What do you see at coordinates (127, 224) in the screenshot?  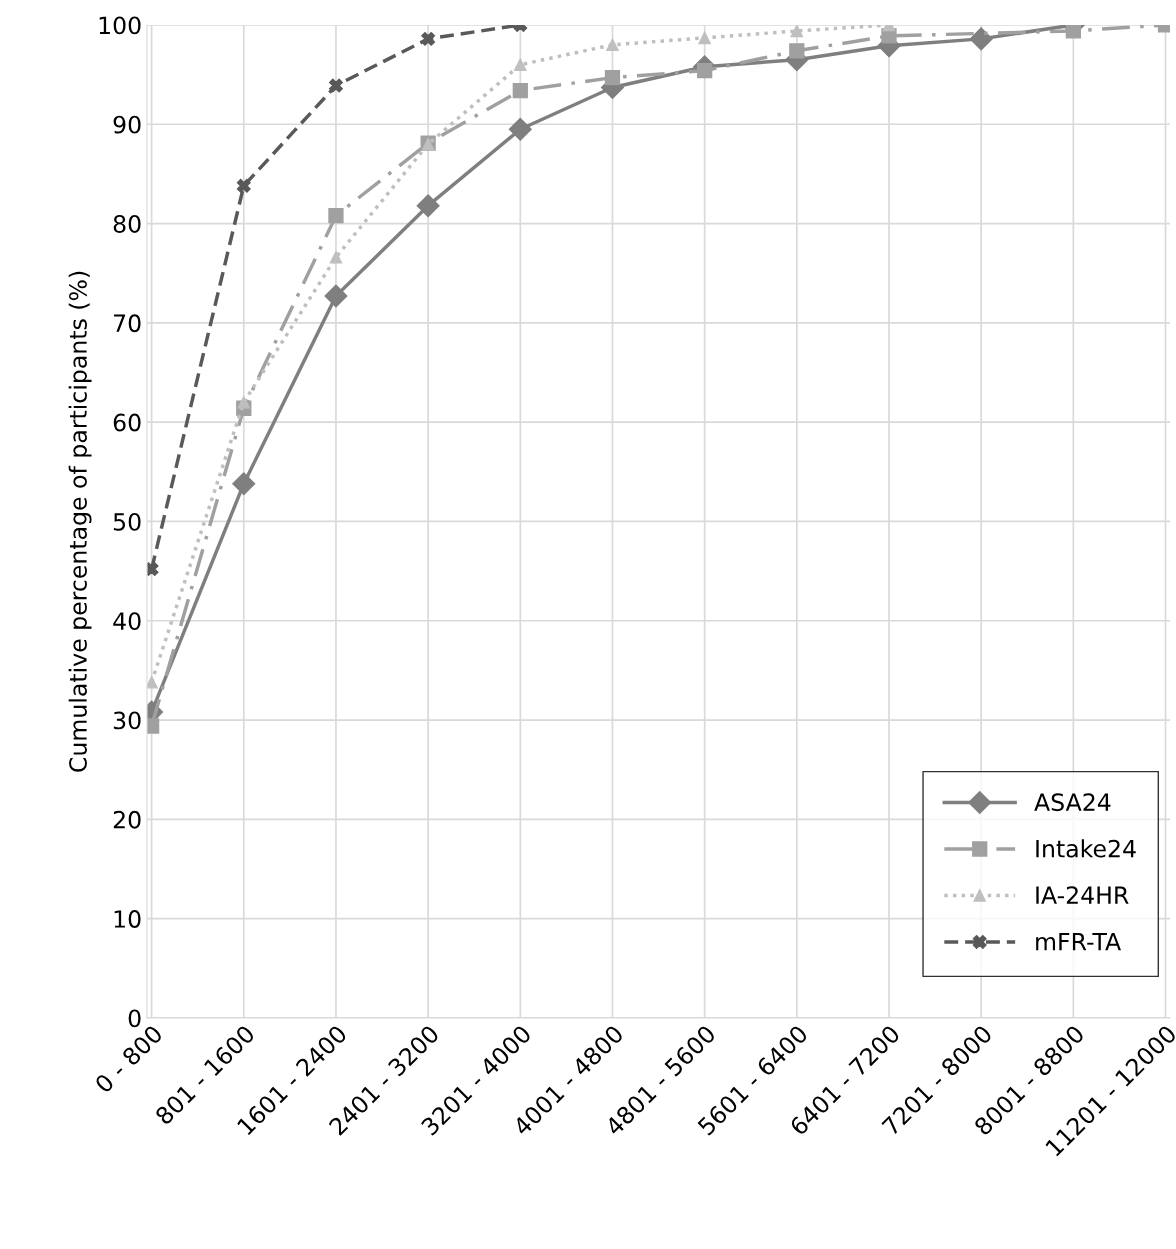 I see `y-tick-label: 80` at bounding box center [127, 224].